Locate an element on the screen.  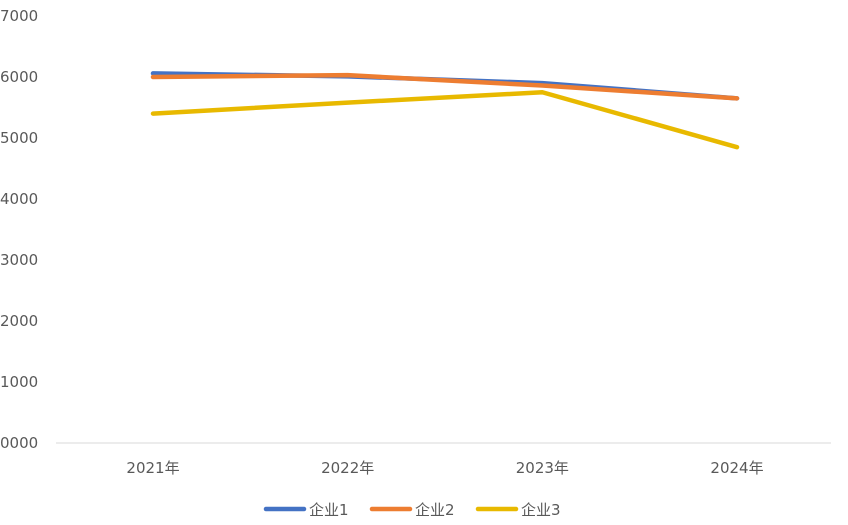
legend: 企业1 企业2 企业3 is located at coordinates (412, 510).